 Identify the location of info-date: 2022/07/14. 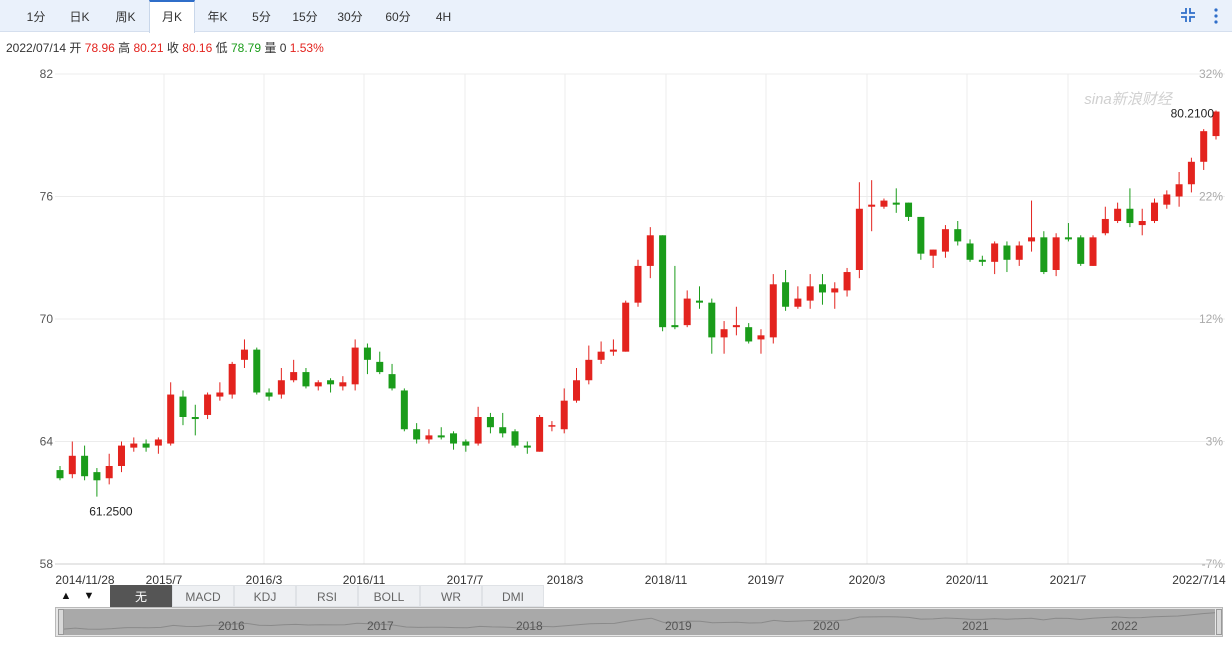
(36, 48).